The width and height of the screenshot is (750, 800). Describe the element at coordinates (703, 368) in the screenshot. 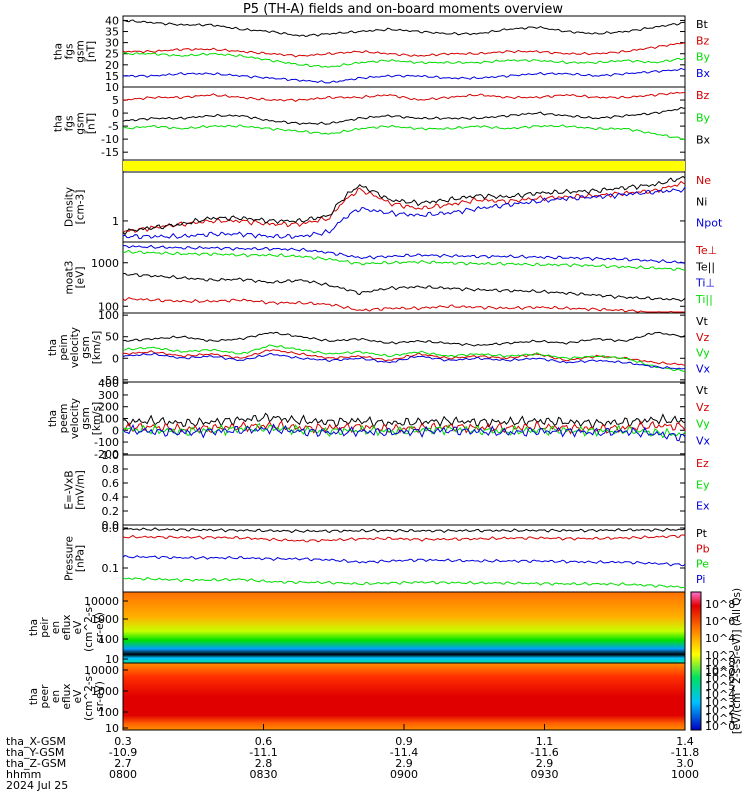

I see `legend-5-Vx: Vx` at that location.